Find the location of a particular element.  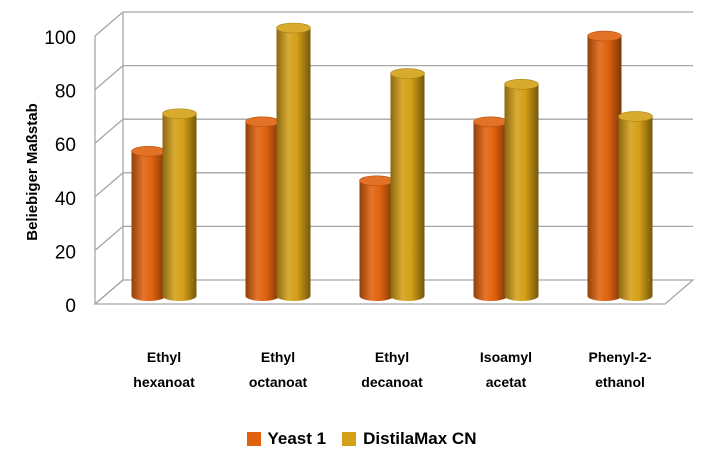

x-tick-label: Ethyl decanoat is located at coordinates (392, 369).